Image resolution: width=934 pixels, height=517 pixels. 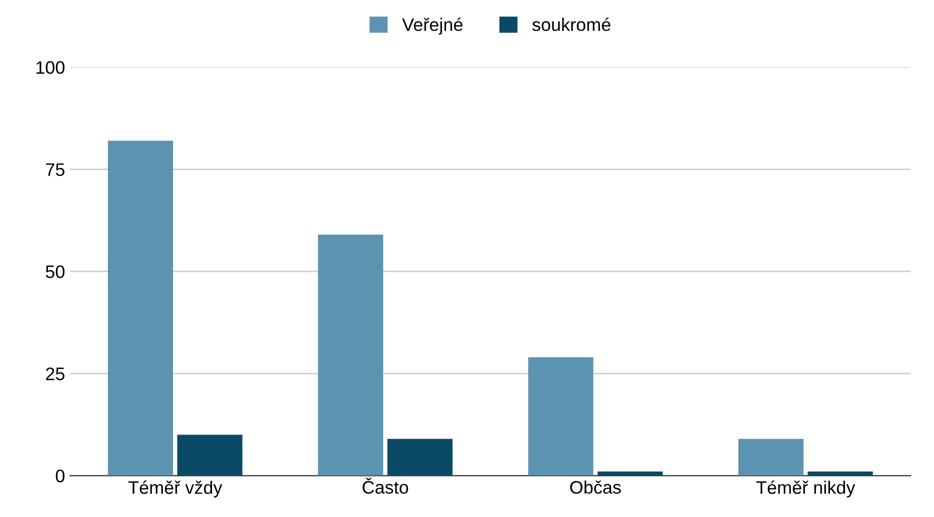 I want to click on x-tick-label: Často, so click(x=385, y=486).